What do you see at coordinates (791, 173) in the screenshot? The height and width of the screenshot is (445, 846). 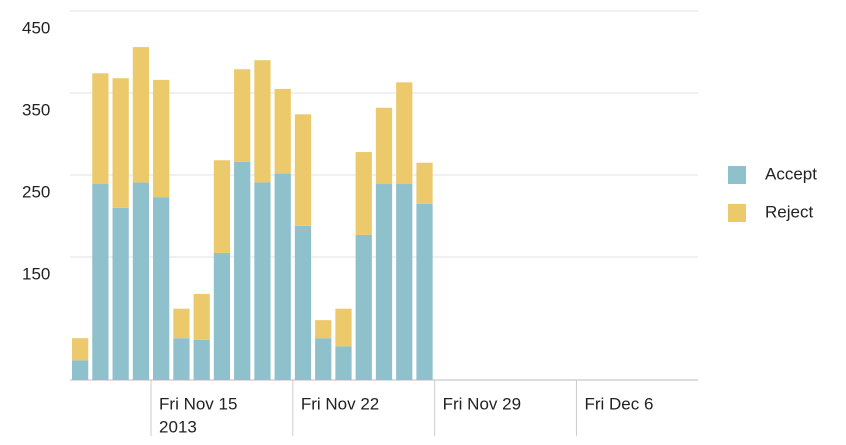 I see `legend-label: Accept` at bounding box center [791, 173].